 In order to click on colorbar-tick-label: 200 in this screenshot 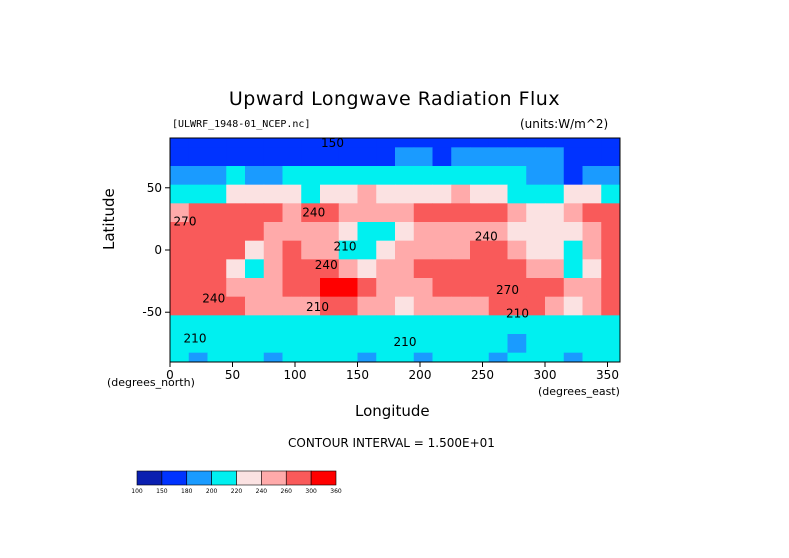, I will do `click(212, 491)`.